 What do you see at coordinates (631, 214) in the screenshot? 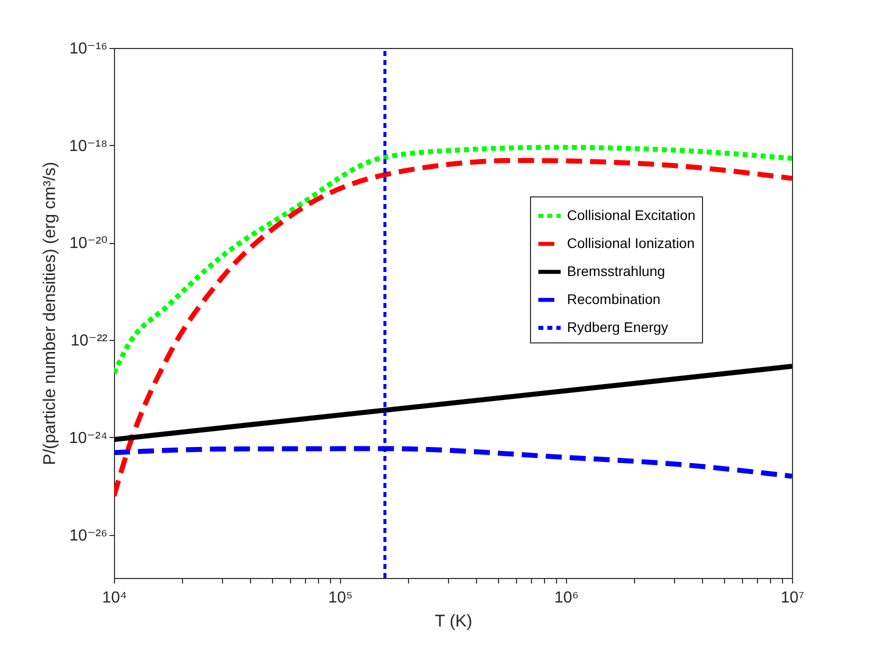
I see `legend-label: Collisional Excitation` at bounding box center [631, 214].